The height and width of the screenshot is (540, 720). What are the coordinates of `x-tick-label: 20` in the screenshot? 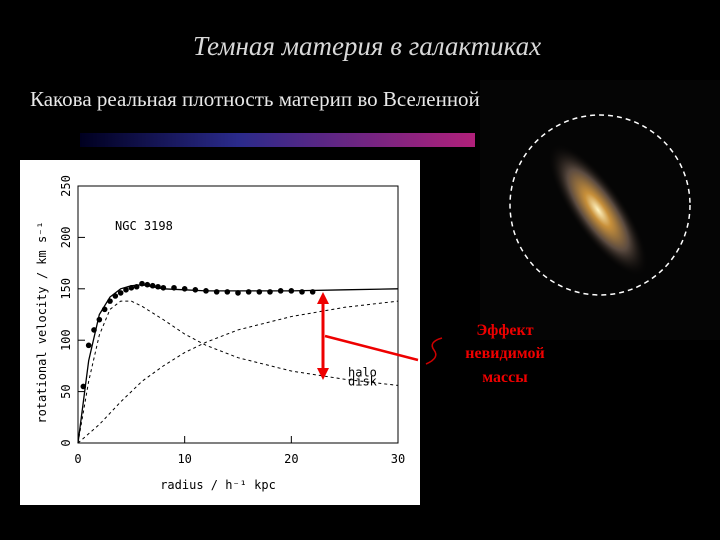 It's located at (291, 459).